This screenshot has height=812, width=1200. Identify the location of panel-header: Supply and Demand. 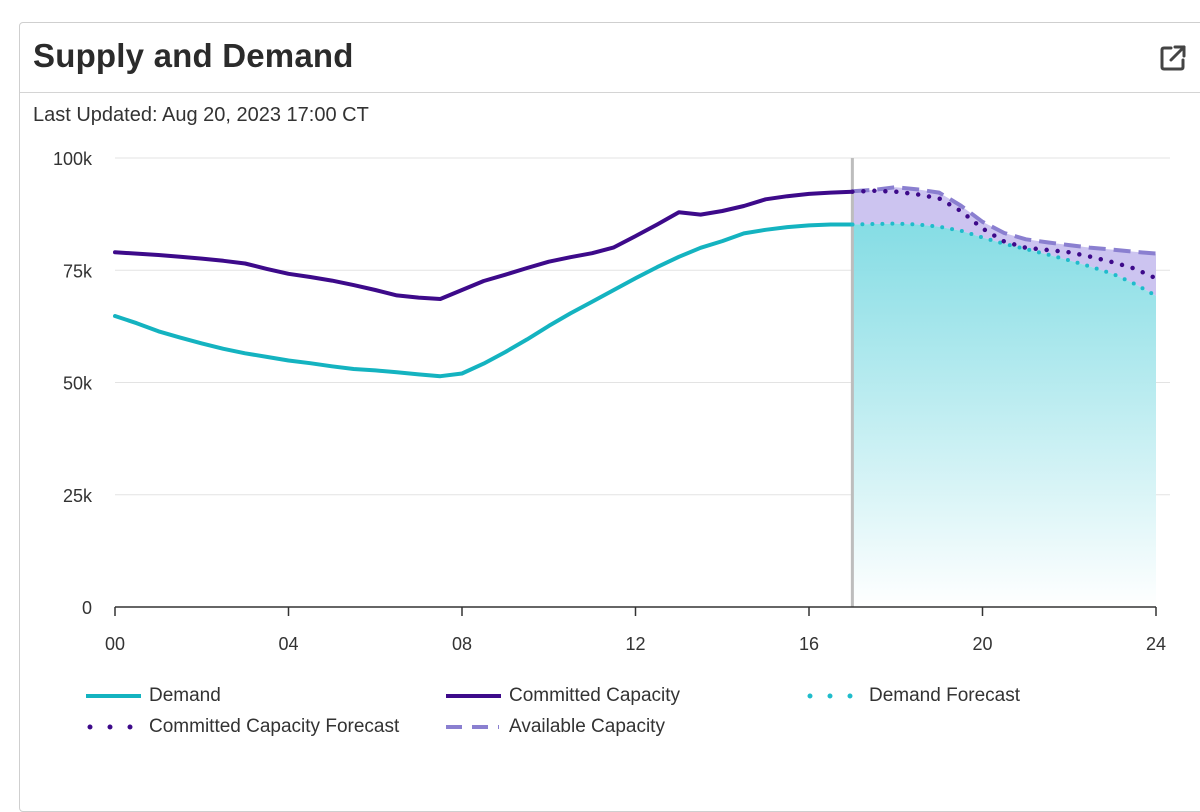
(610, 58).